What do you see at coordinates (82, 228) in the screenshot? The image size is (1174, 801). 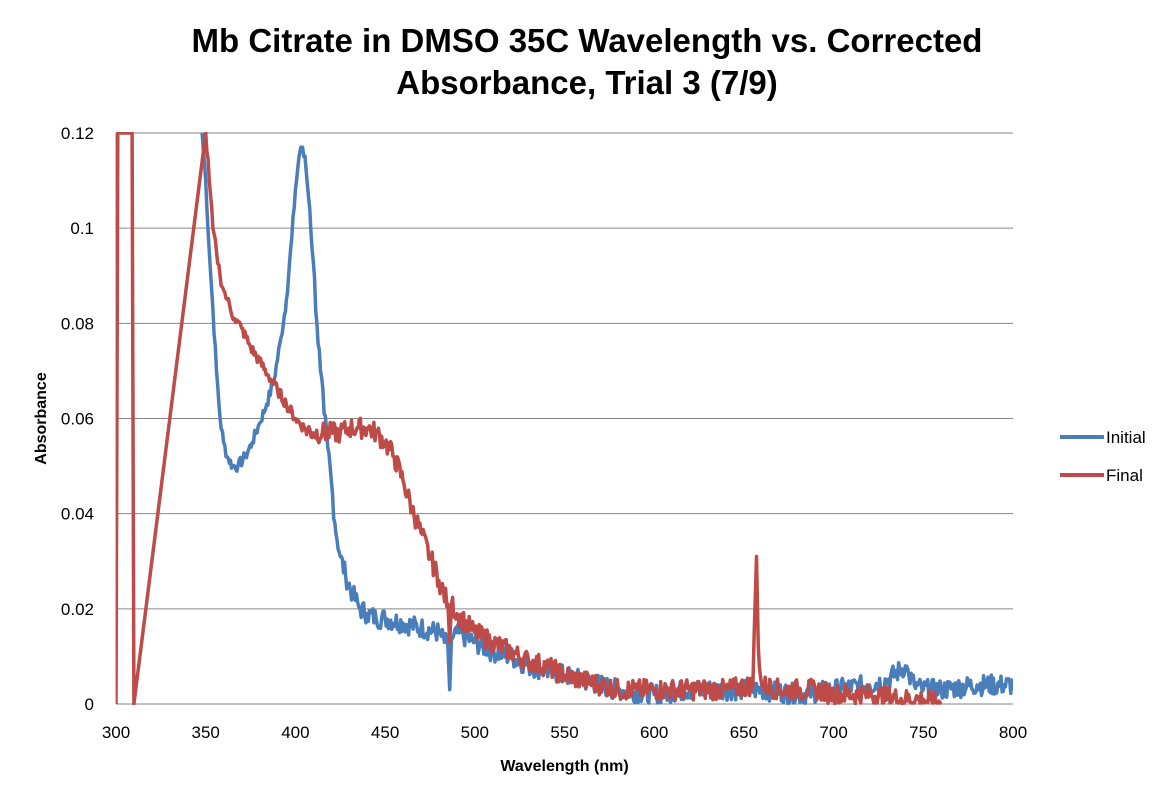 I see `y-tick-label: 0.1` at bounding box center [82, 228].